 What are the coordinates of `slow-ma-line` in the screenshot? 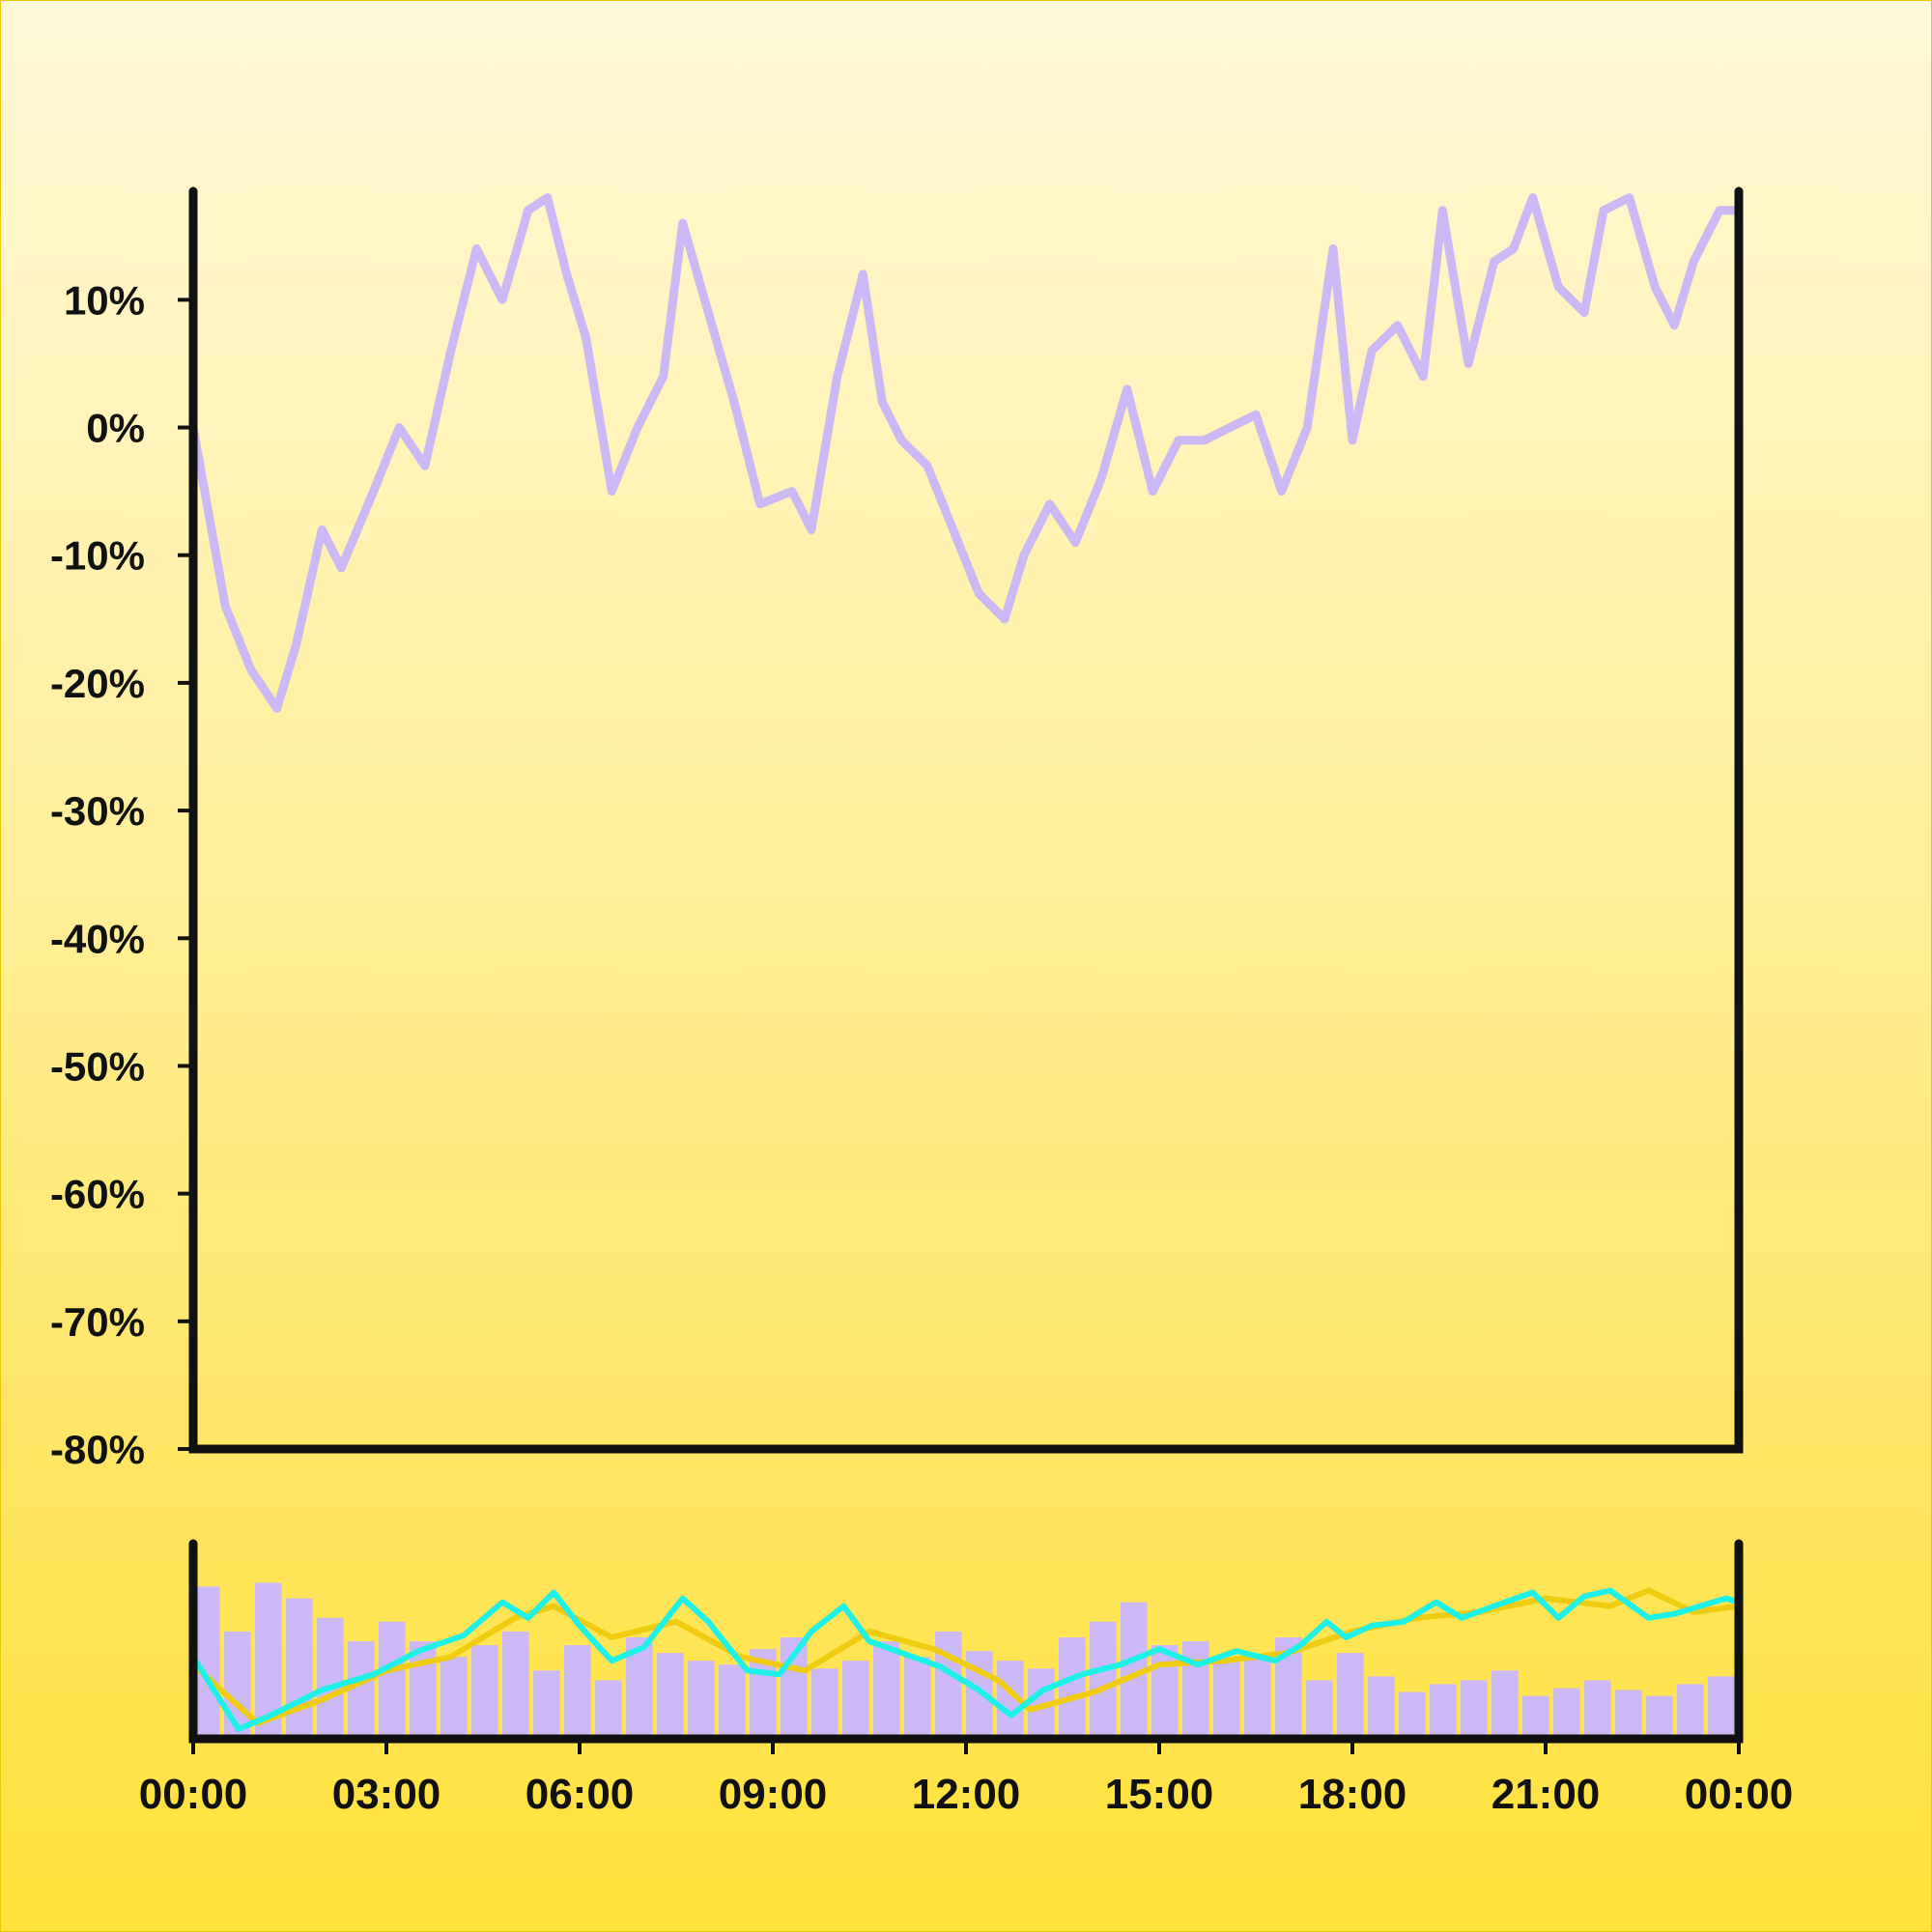 It's located at (965, 1656).